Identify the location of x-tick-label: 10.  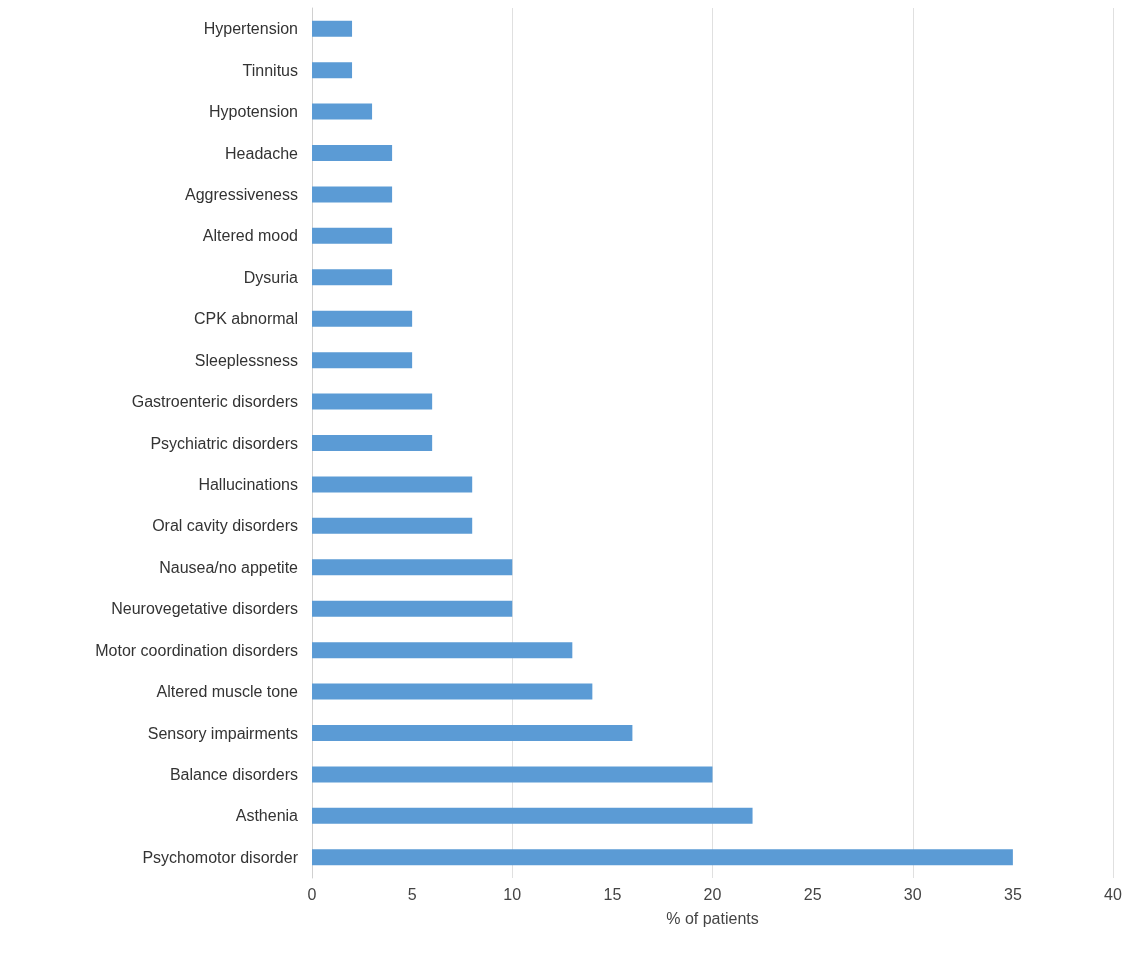
(512, 894).